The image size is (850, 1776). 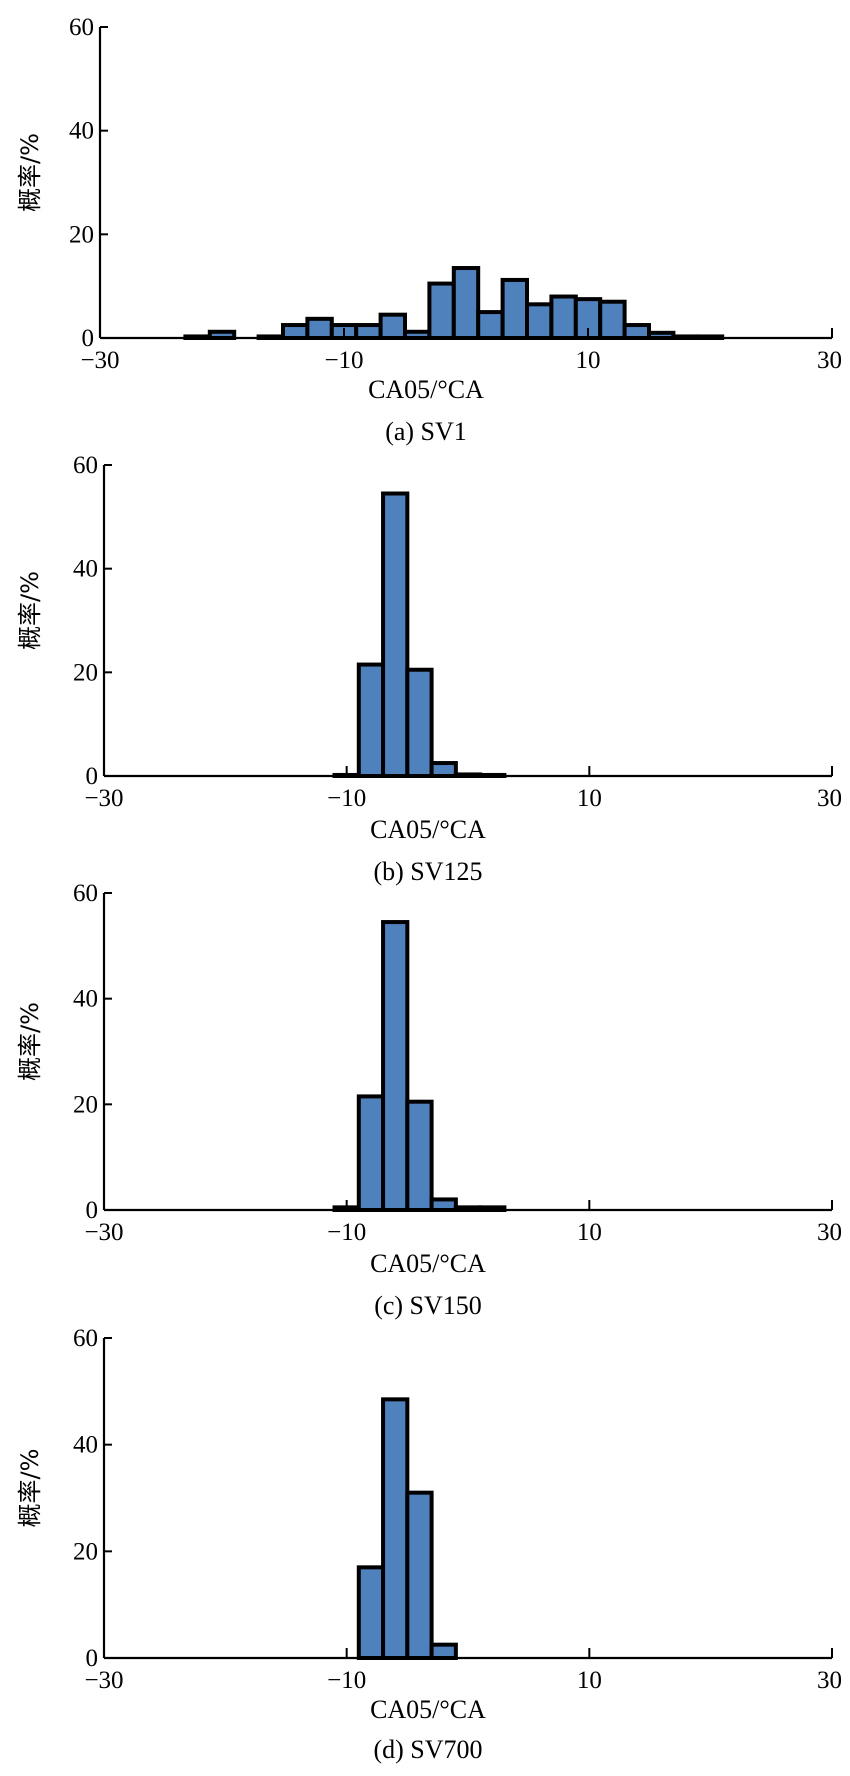 I want to click on panel-caption: (b) SV125, so click(x=427, y=871).